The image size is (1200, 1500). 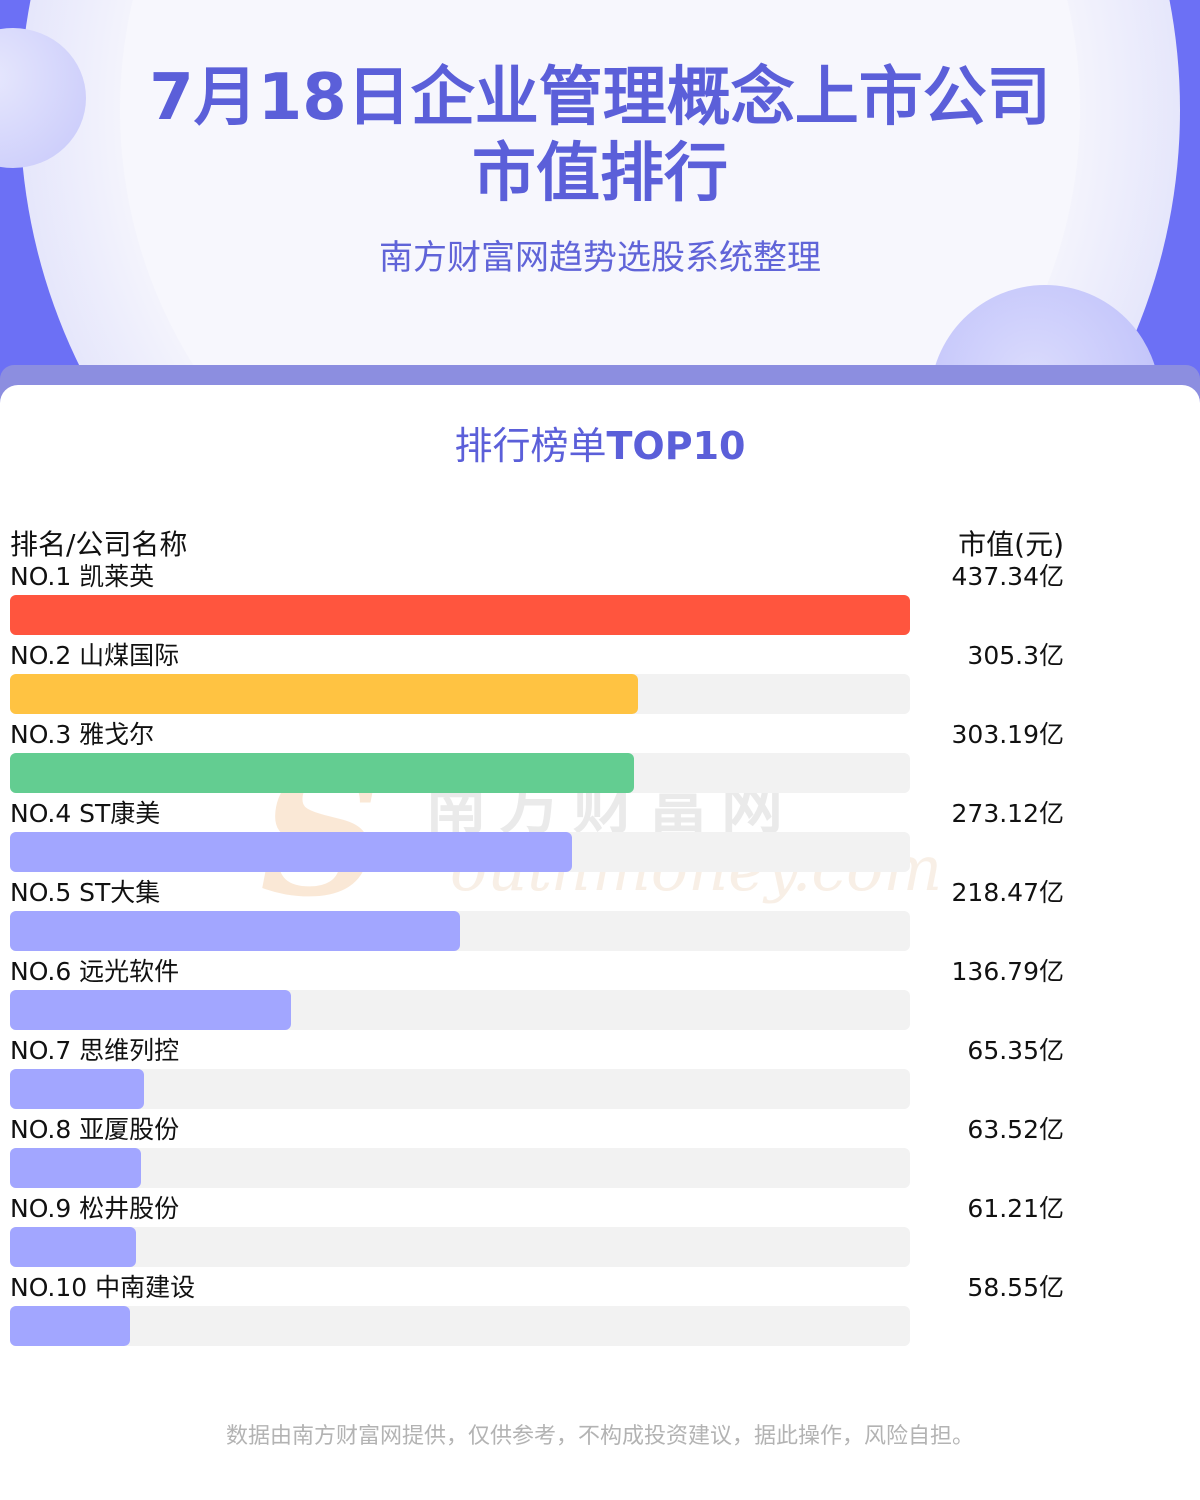 I want to click on market-value-label: 61.21亿, so click(x=1015, y=1208).